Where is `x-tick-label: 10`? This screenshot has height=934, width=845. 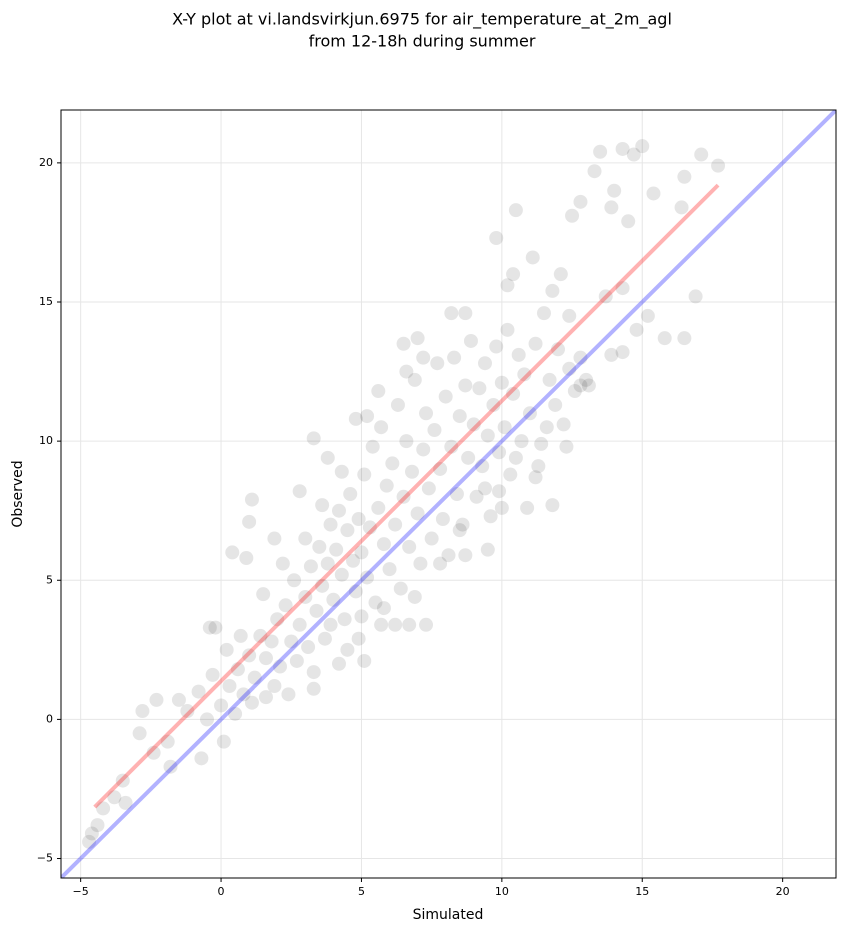
x-tick-label: 10 is located at coordinates (502, 891).